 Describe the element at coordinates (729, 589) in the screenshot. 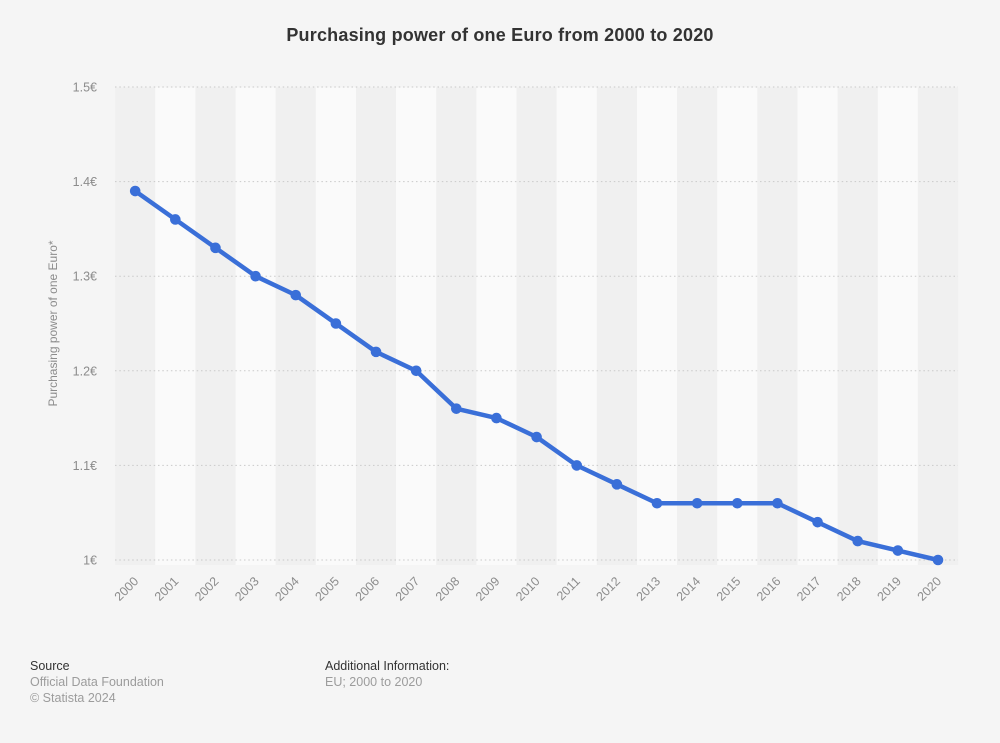

I see `x-tick-label: 2015` at that location.